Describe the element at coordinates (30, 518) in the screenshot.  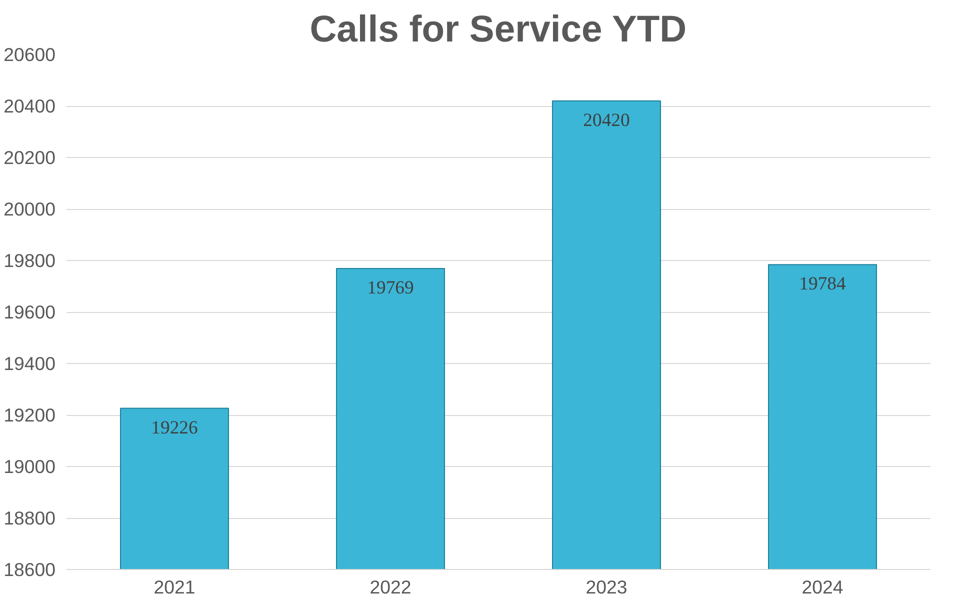
I see `y-tick-label: 18800` at that location.